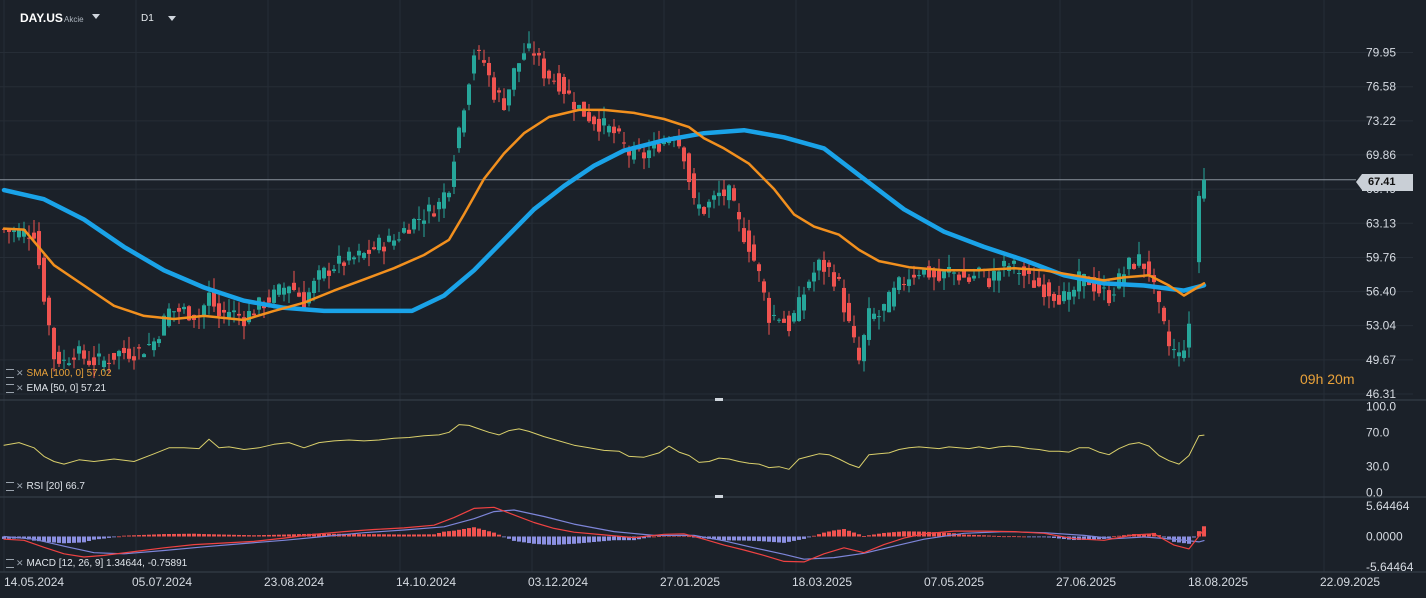  Describe the element at coordinates (96, 563) in the screenshot. I see `macd-legend: ✕ MACD [12, 26, 9] 1.34644, -0.75891` at that location.